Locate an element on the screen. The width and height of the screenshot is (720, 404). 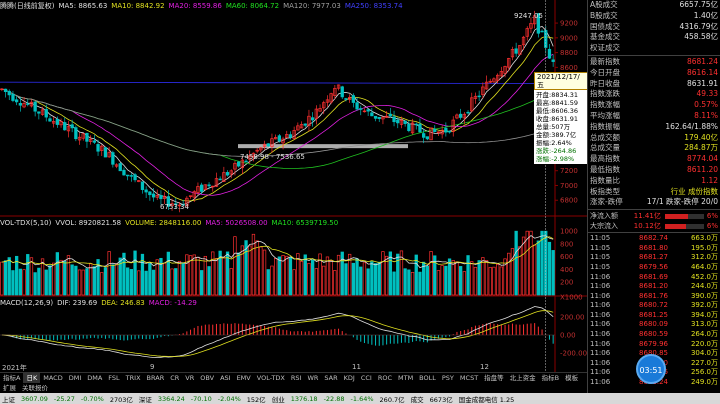
macd-value: MACD: -14.29 is located at coordinates (172, 303).